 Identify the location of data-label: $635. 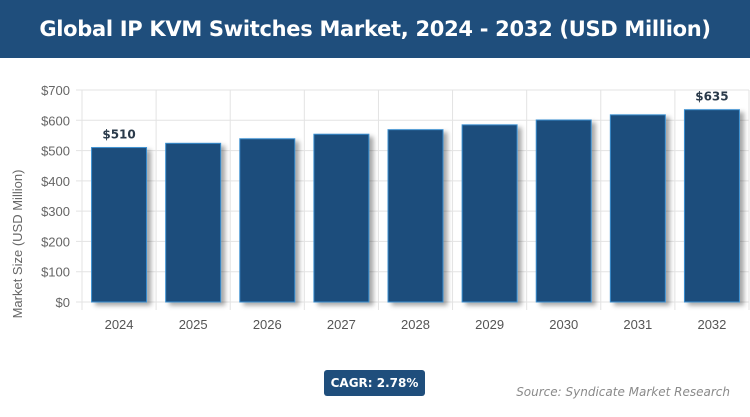
(711, 97).